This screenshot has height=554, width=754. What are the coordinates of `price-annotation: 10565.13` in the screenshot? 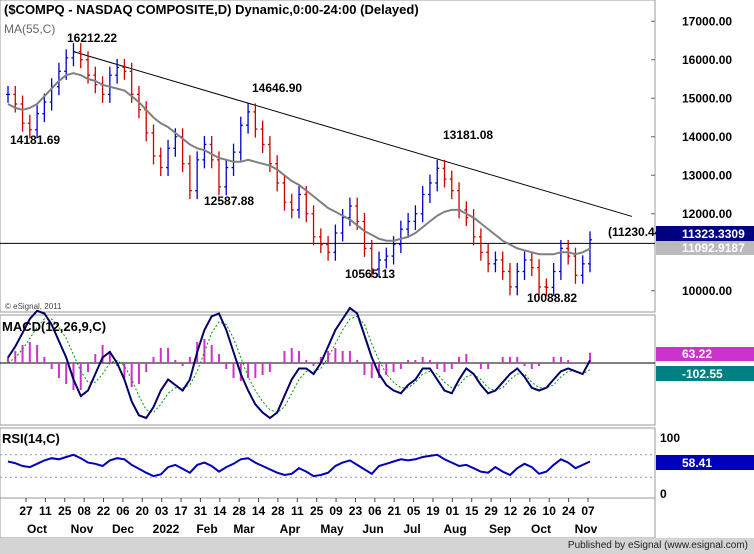 It's located at (370, 274).